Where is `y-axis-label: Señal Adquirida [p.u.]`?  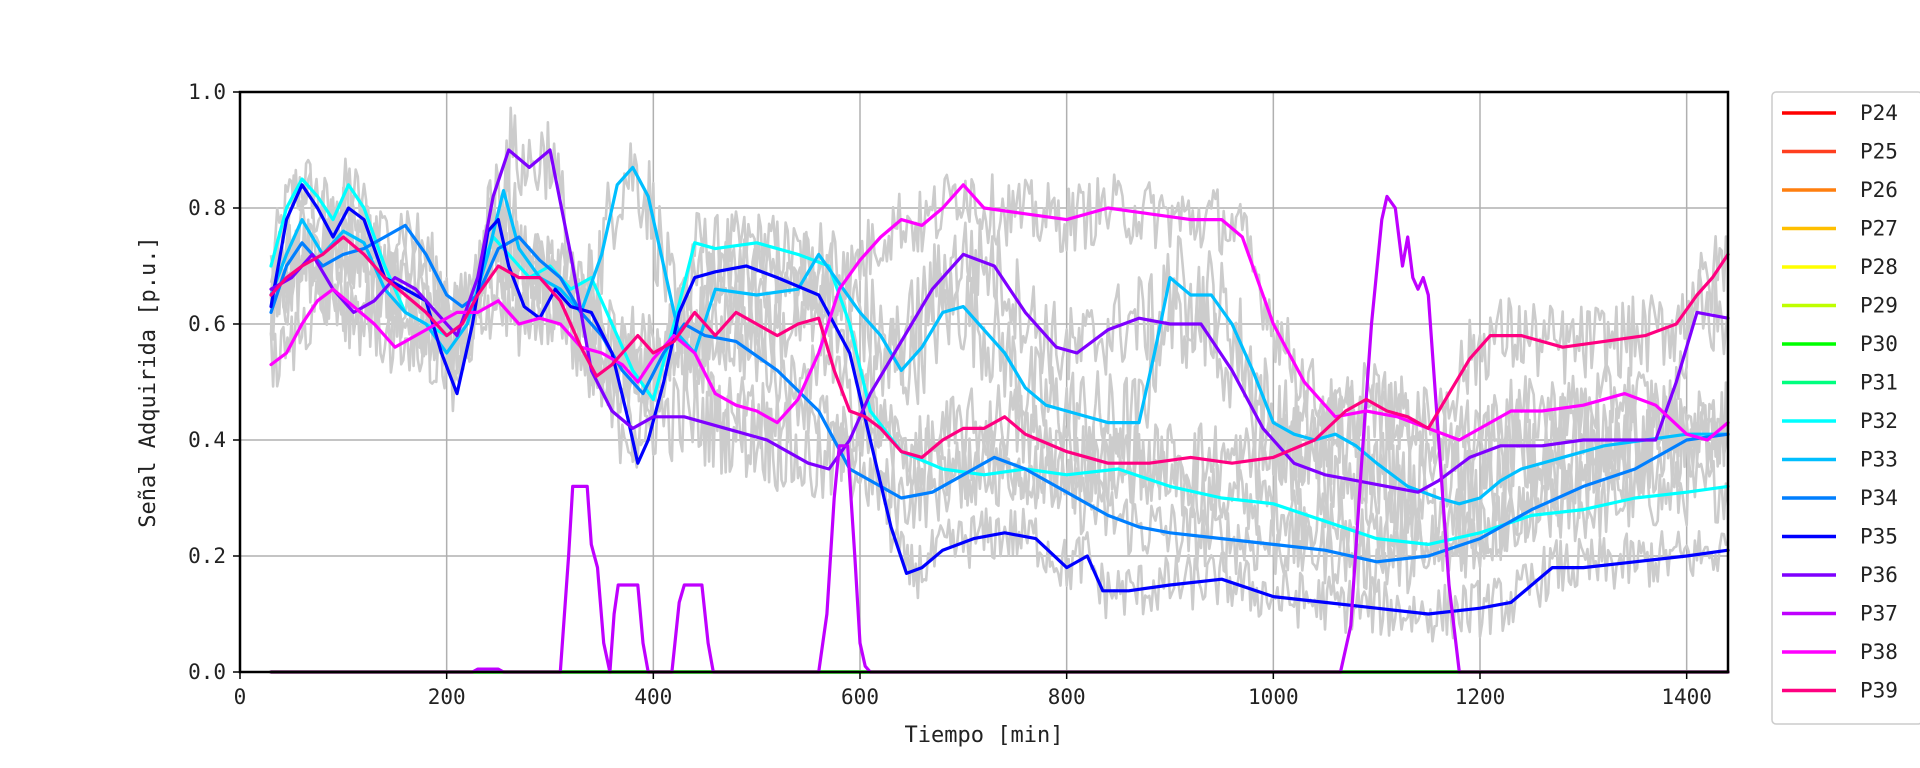
y-axis-label: Señal Adquirida [p.u.] is located at coordinates (148, 381).